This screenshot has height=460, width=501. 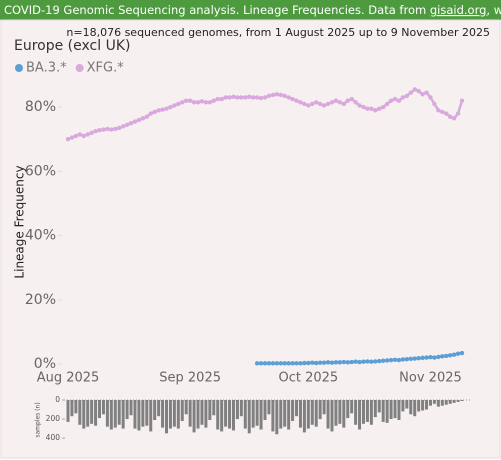 I want to click on header-bar, so click(x=250, y=10).